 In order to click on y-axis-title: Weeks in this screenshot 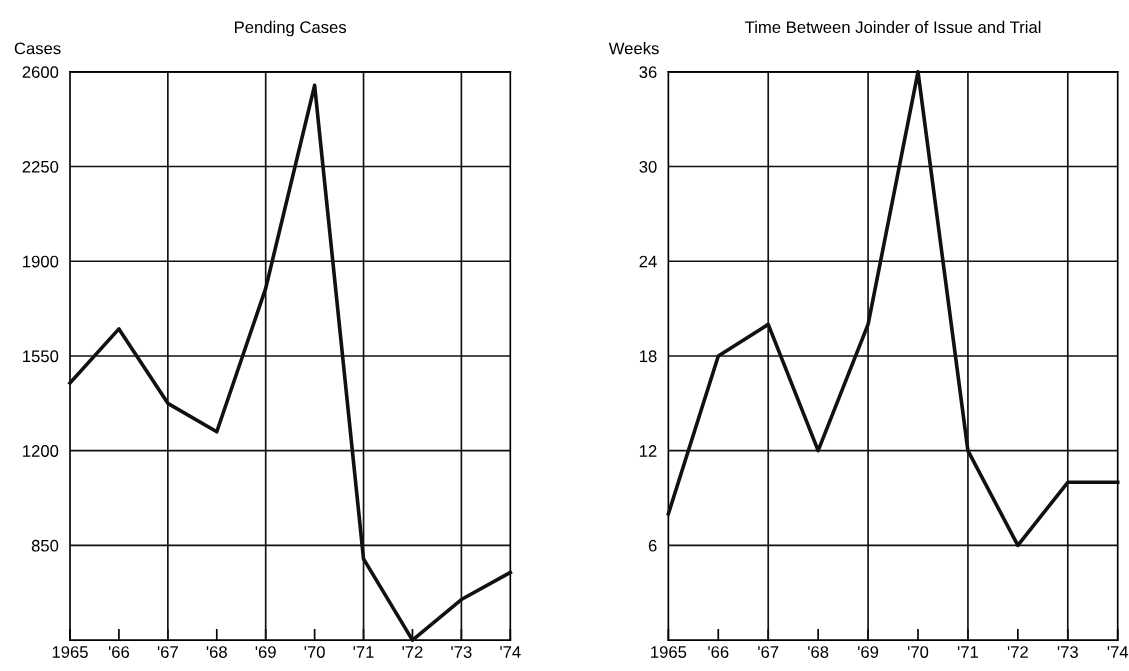, I will do `click(633, 48)`.